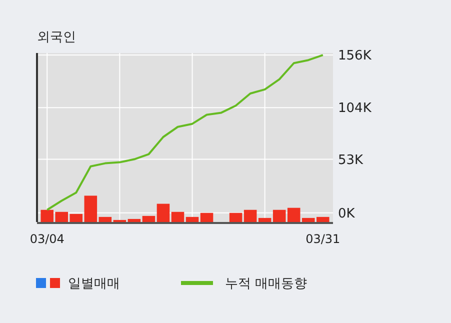 The width and height of the screenshot is (451, 323). Describe the element at coordinates (355, 56) in the screenshot. I see `y-tick-label: 156K` at that location.